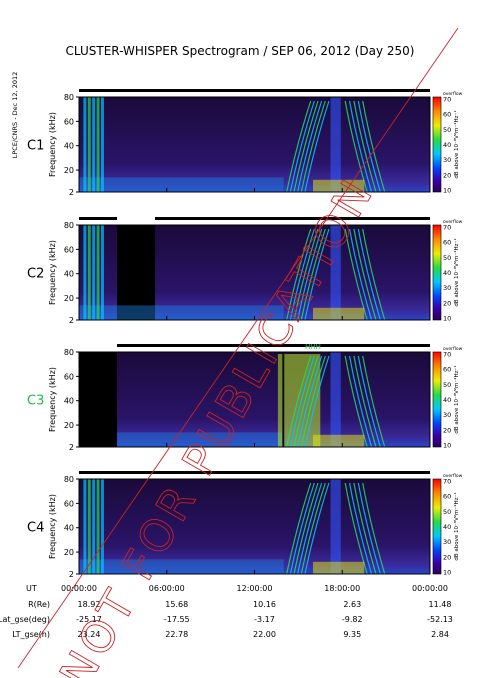 This screenshot has width=479, height=678. I want to click on ephemeris-value: 15.68, so click(176, 604).